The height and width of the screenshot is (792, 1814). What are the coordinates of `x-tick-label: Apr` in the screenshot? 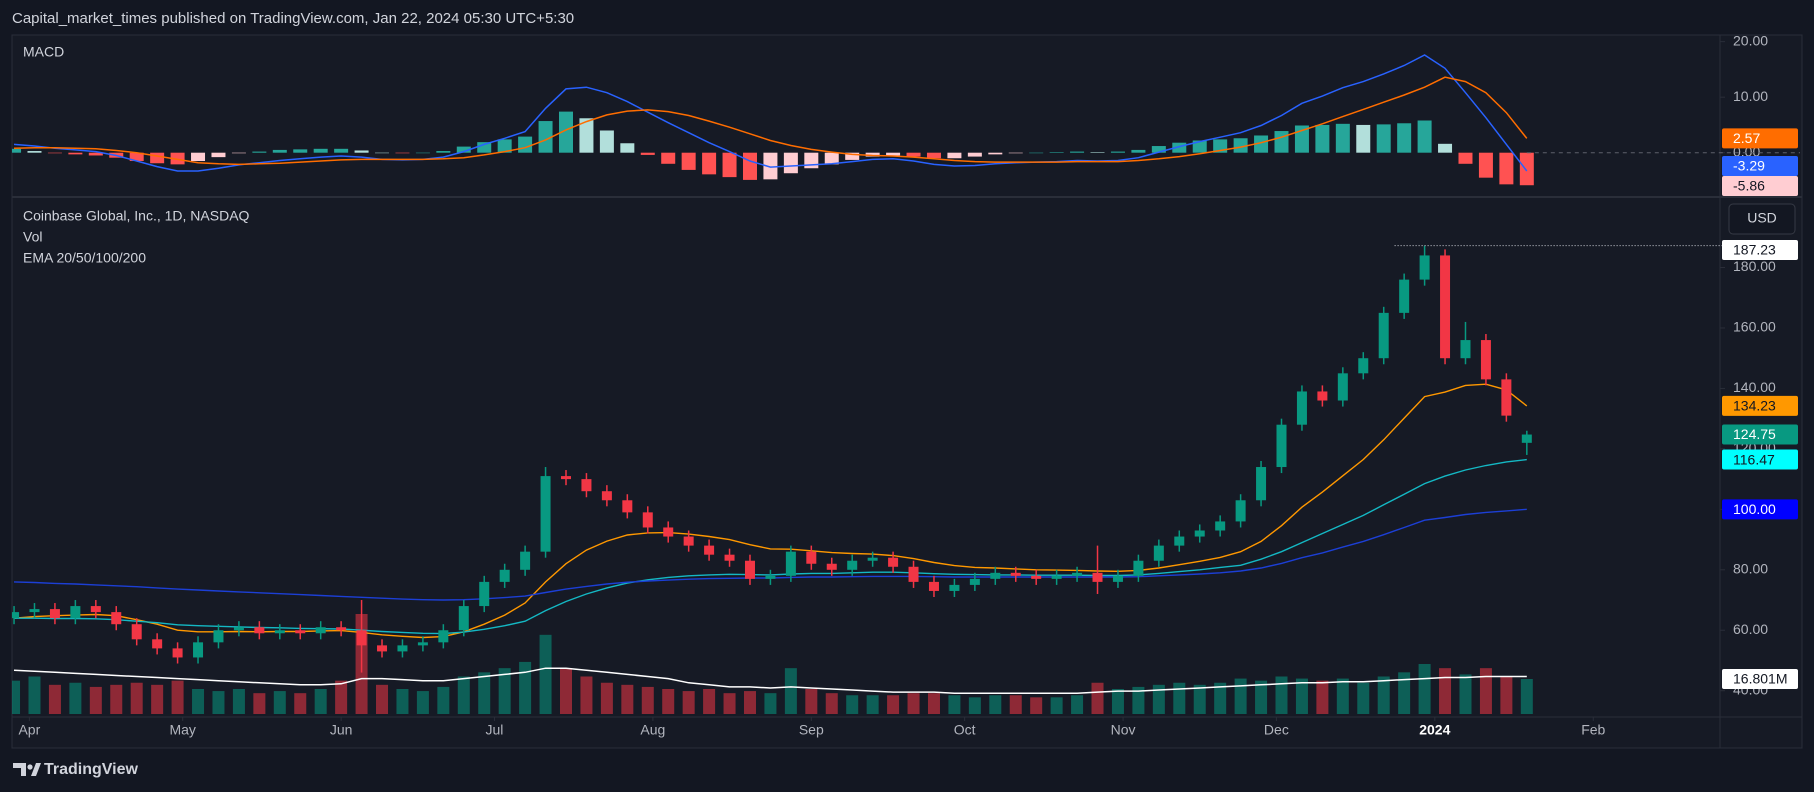 It's located at (29, 730).